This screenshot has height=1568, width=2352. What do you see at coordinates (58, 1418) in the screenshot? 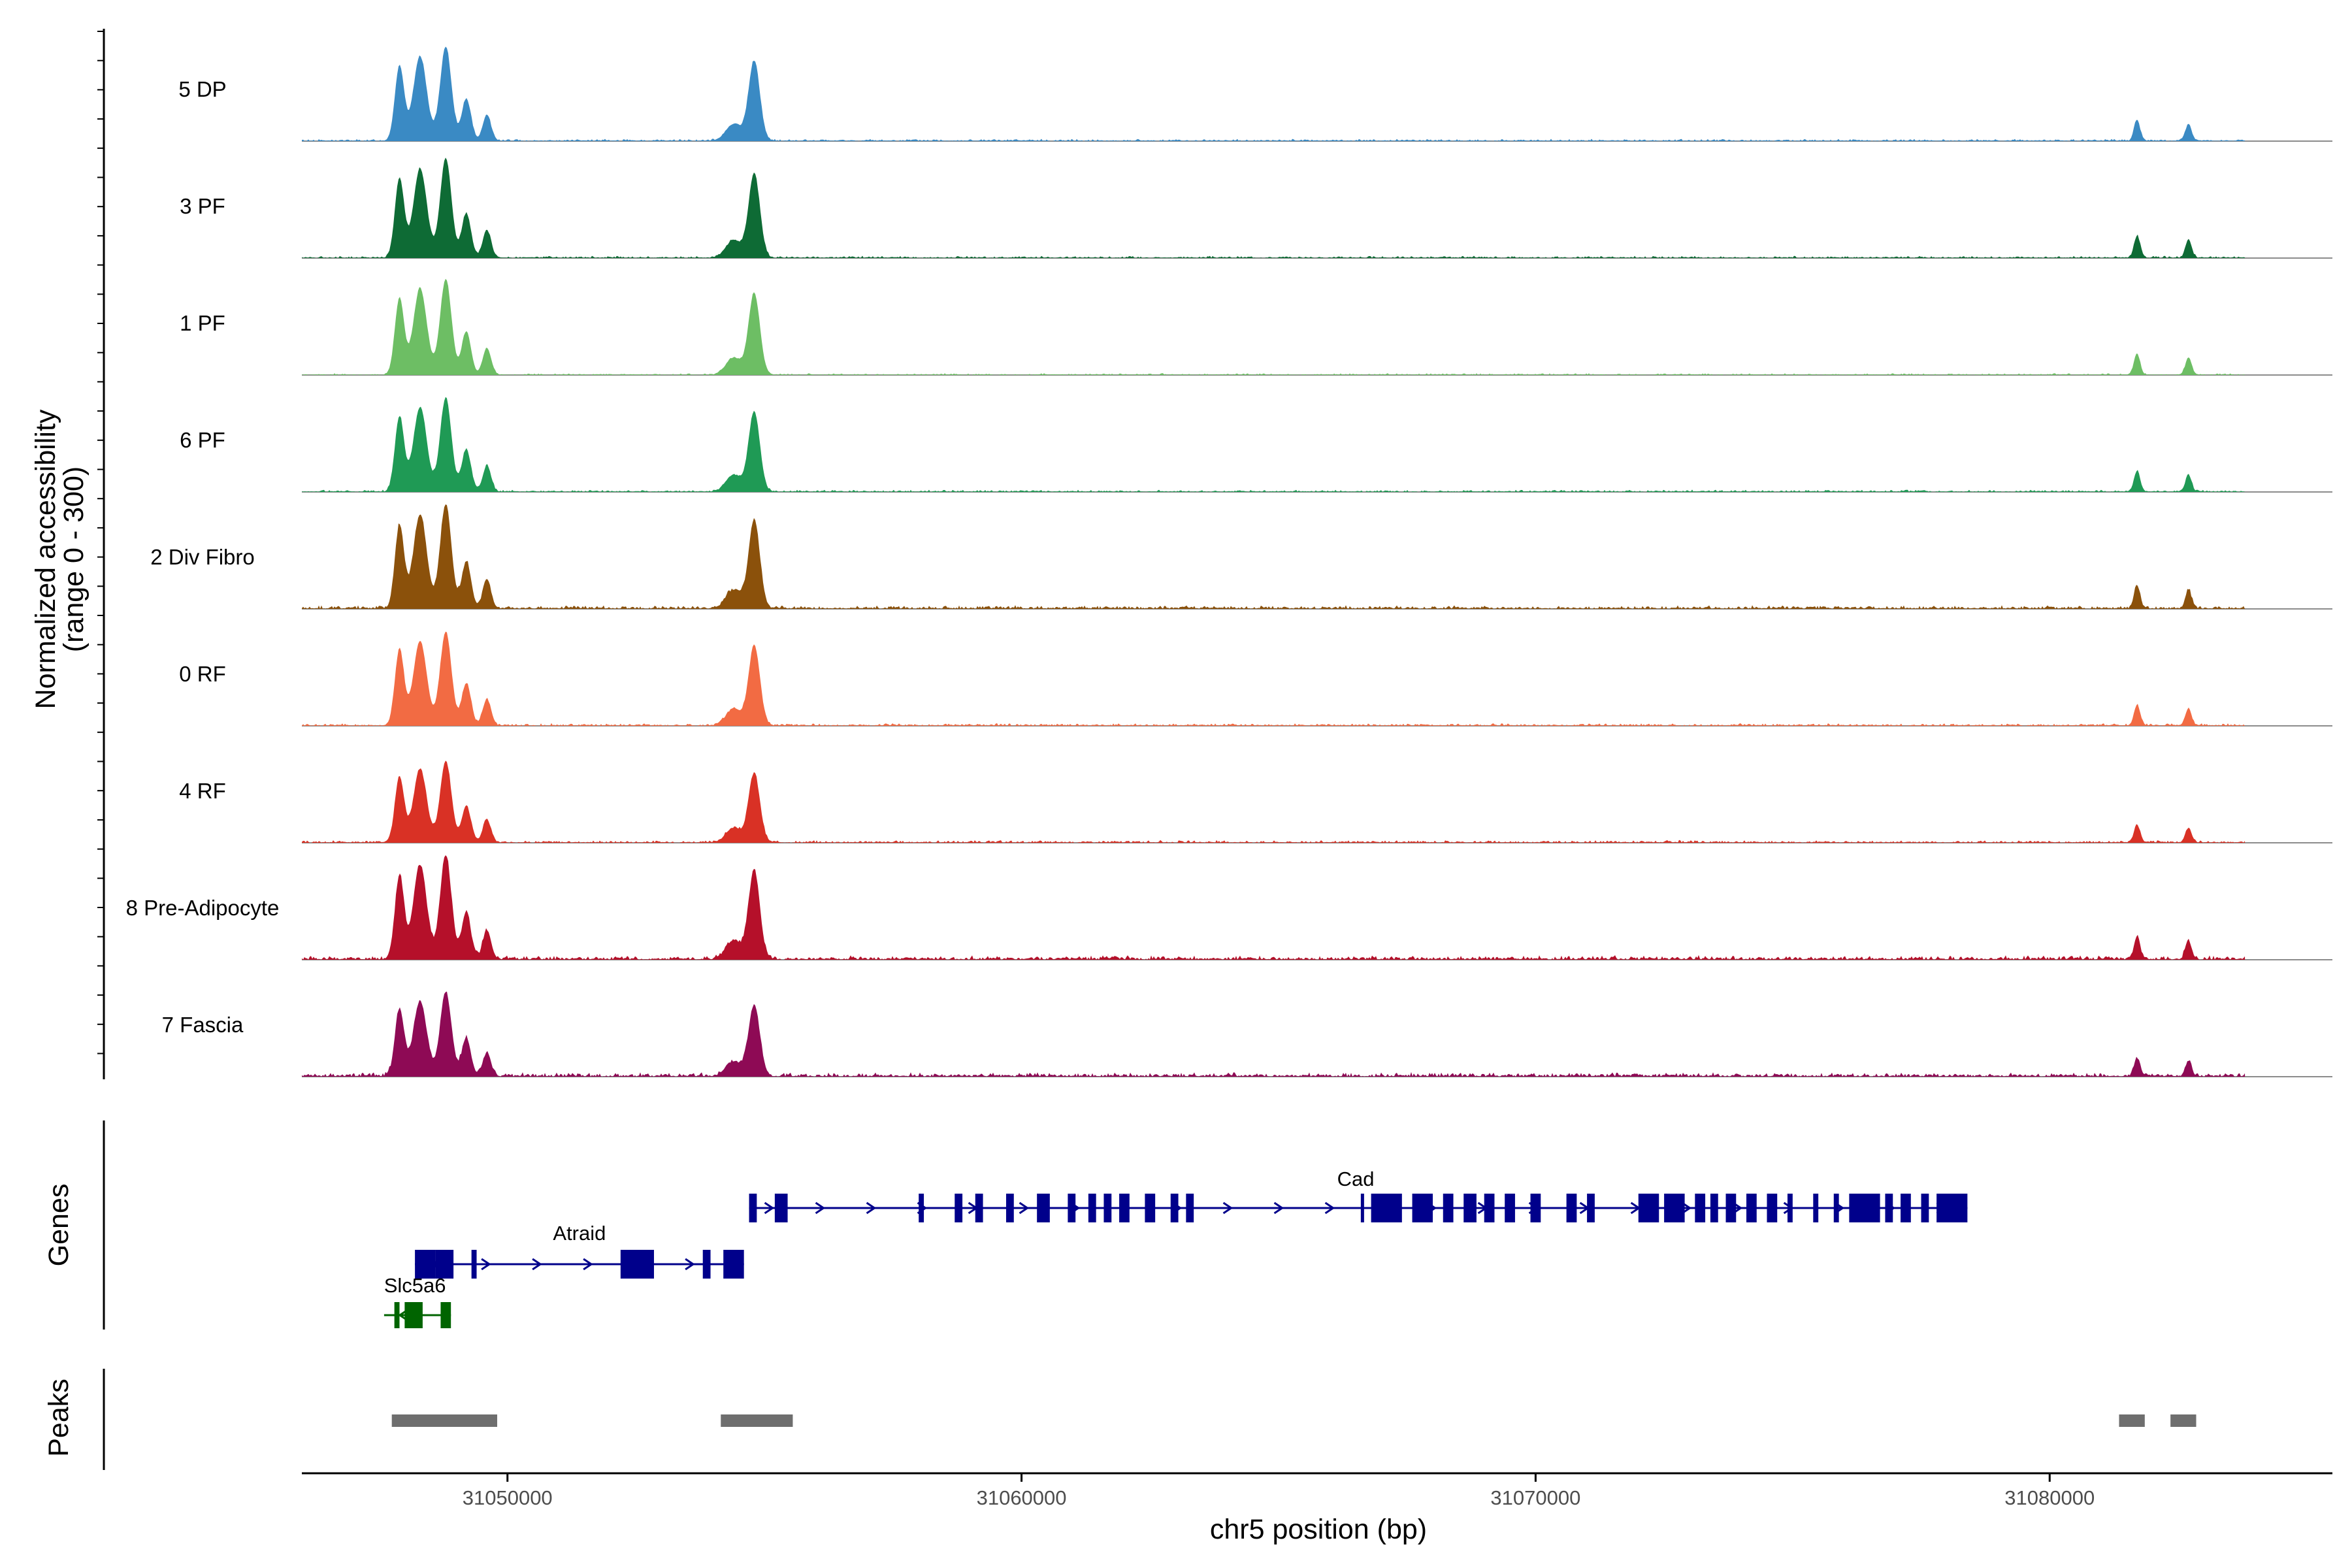
I see `peaks-panel-label: Peaks` at bounding box center [58, 1418].